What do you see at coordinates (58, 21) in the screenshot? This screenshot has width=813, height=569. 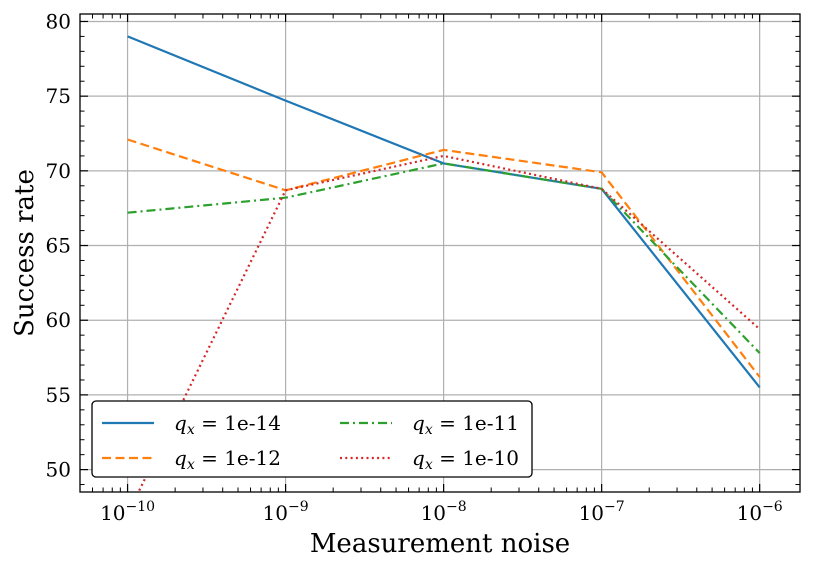 I see `y-tick-label: 80` at bounding box center [58, 21].